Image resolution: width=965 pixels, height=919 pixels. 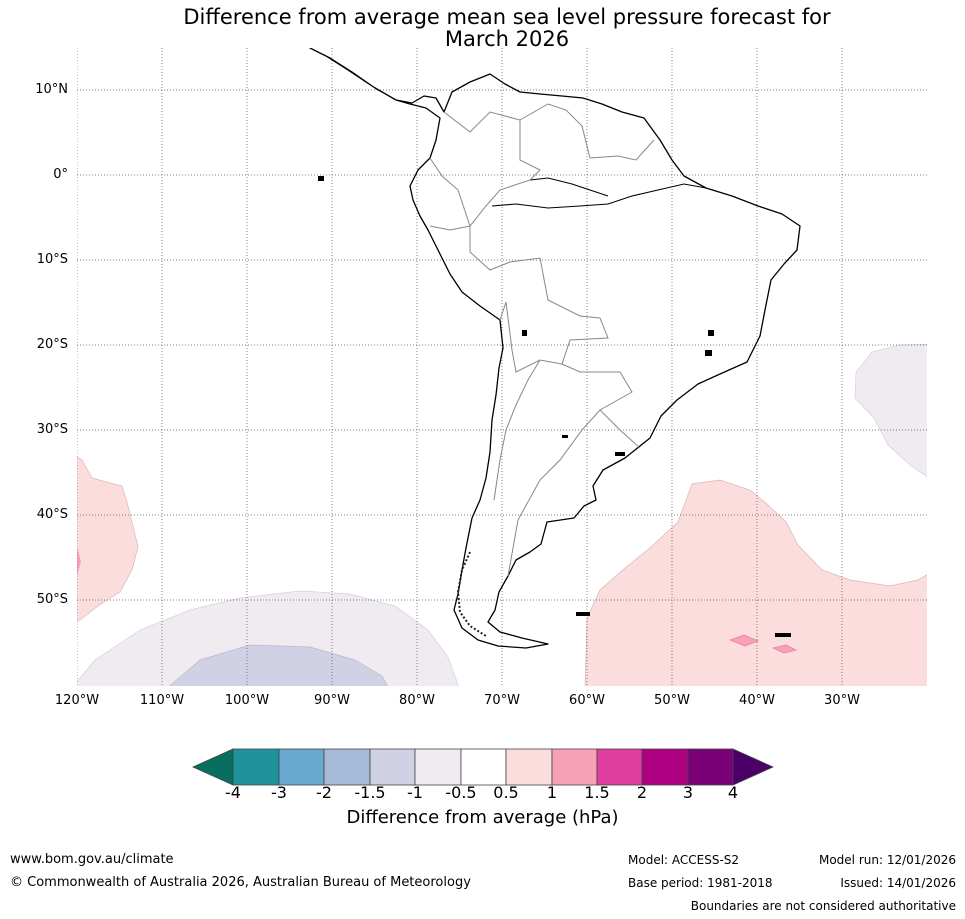 I want to click on issued-date: Issued: 14/01/2026, so click(x=898, y=883).